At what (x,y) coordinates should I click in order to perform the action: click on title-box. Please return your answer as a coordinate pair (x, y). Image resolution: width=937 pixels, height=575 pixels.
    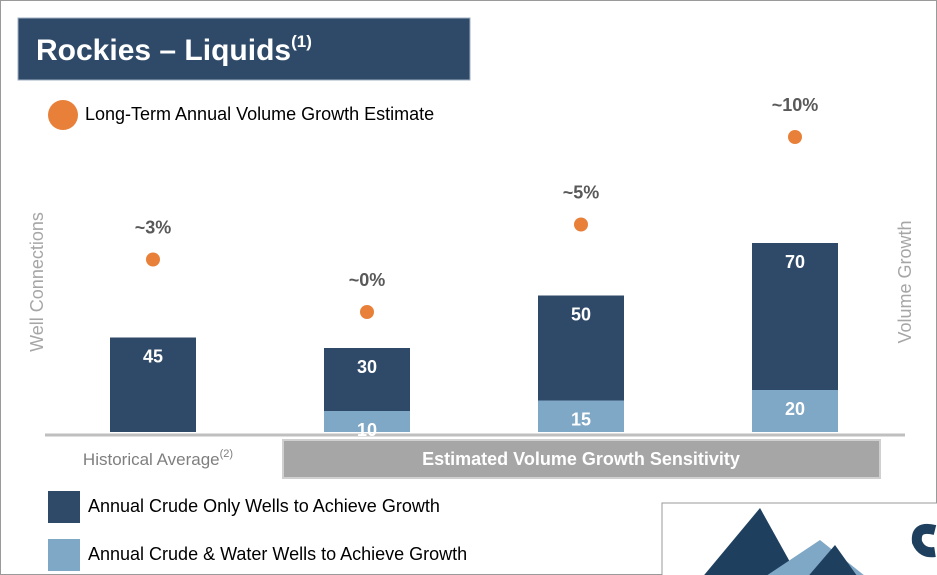
    Looking at the image, I should click on (244, 49).